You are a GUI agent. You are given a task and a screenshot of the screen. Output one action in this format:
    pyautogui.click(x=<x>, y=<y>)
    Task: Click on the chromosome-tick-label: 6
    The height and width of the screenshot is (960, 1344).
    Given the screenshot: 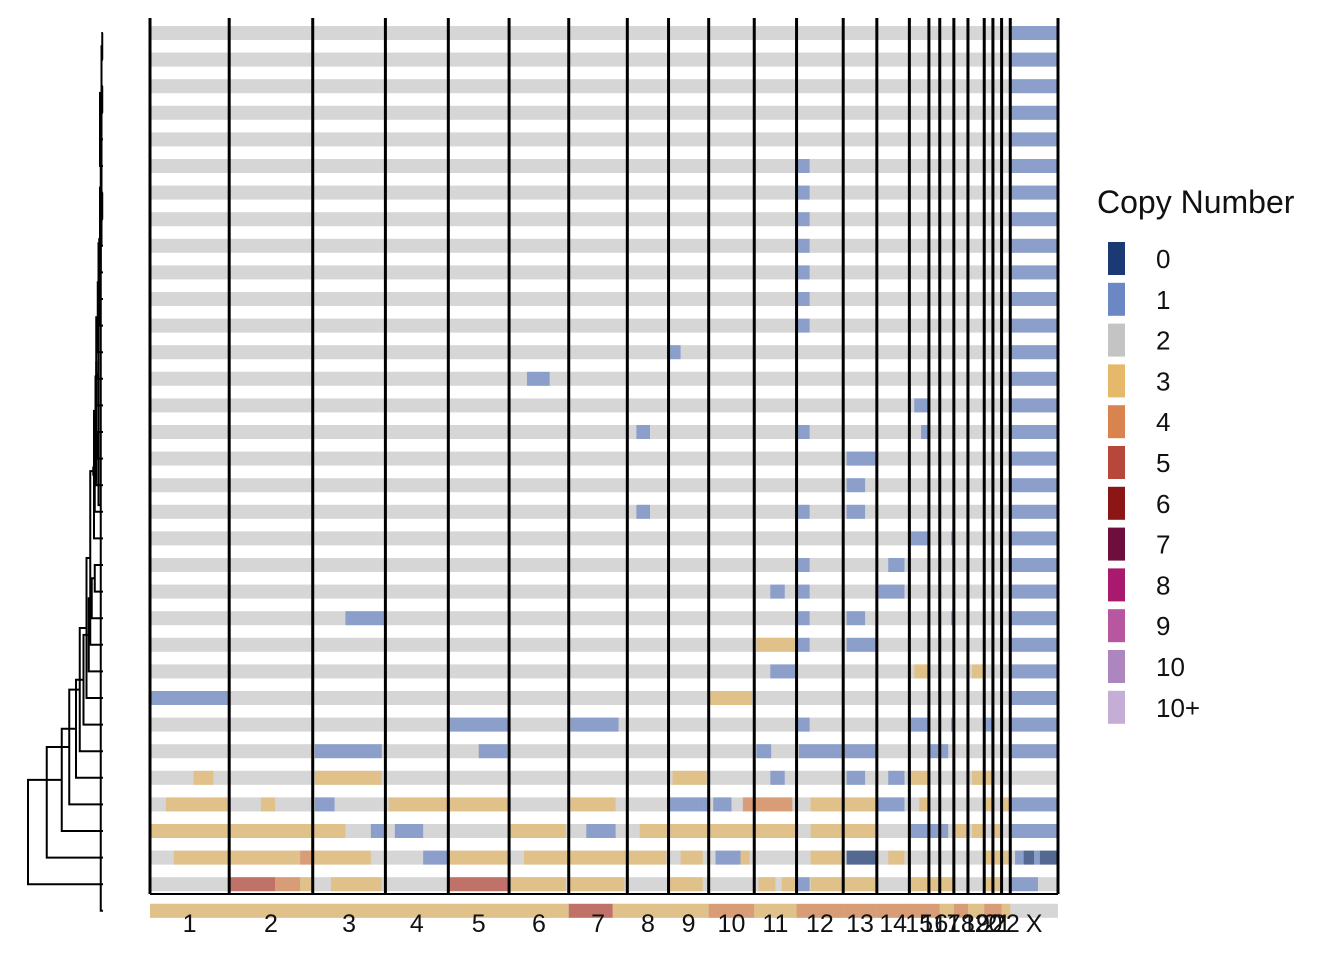 What is the action you would take?
    pyautogui.click(x=539, y=924)
    